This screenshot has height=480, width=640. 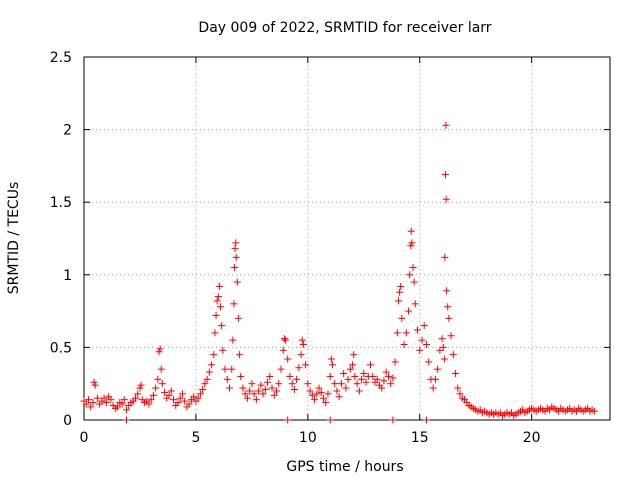 I want to click on y-tick-label: 2, so click(x=67, y=131).